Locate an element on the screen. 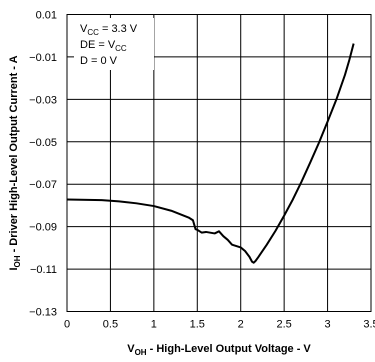  annotation-line: DE = VCC is located at coordinates (103, 46).